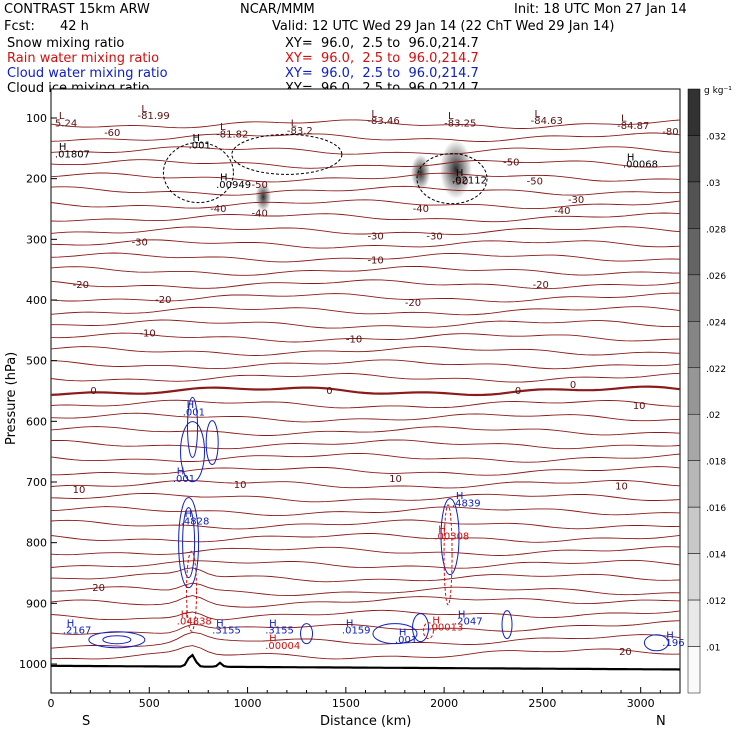 The height and width of the screenshot is (740, 740). I want to click on cloud-ice-contour, so click(452, 179).